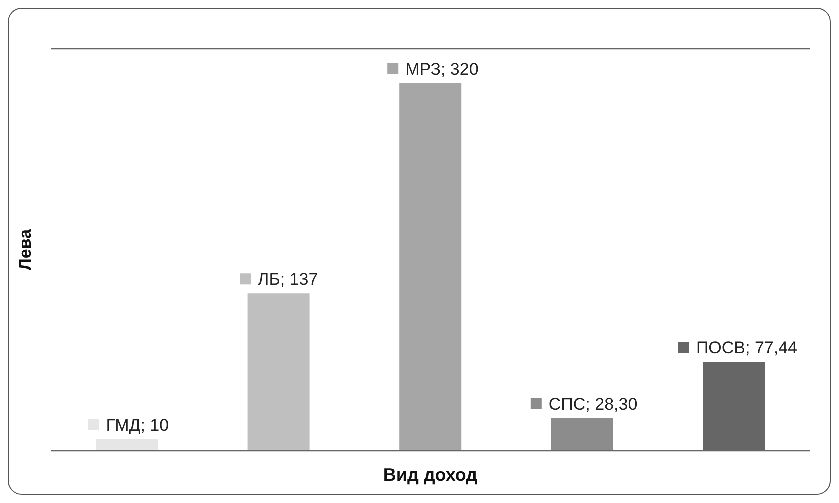 Image resolution: width=839 pixels, height=503 pixels. Describe the element at coordinates (430, 475) in the screenshot. I see `x-axis-title: Вид доход` at that location.